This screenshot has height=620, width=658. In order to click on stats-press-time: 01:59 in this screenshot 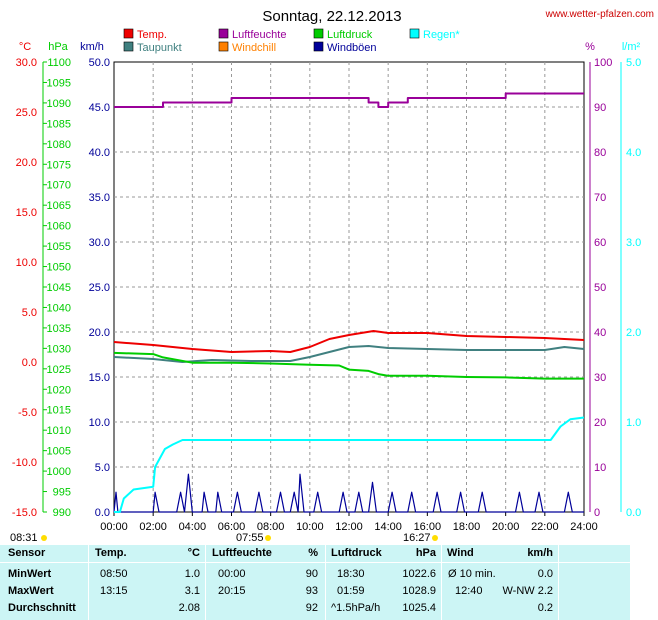, I will do `click(351, 591)`.